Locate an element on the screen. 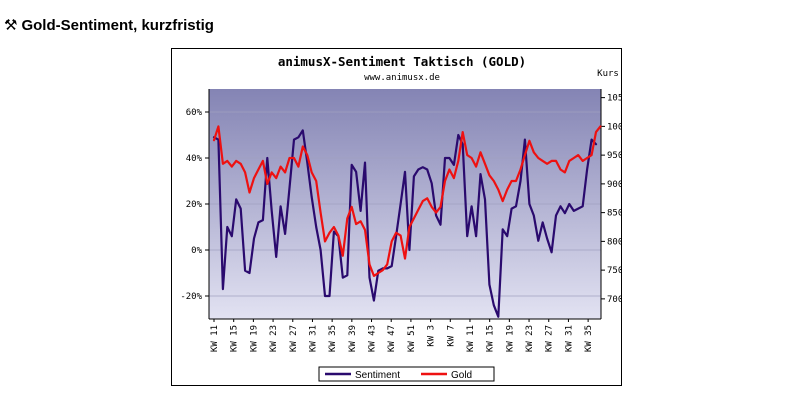  legend: Sentiment Gold is located at coordinates (406, 374).